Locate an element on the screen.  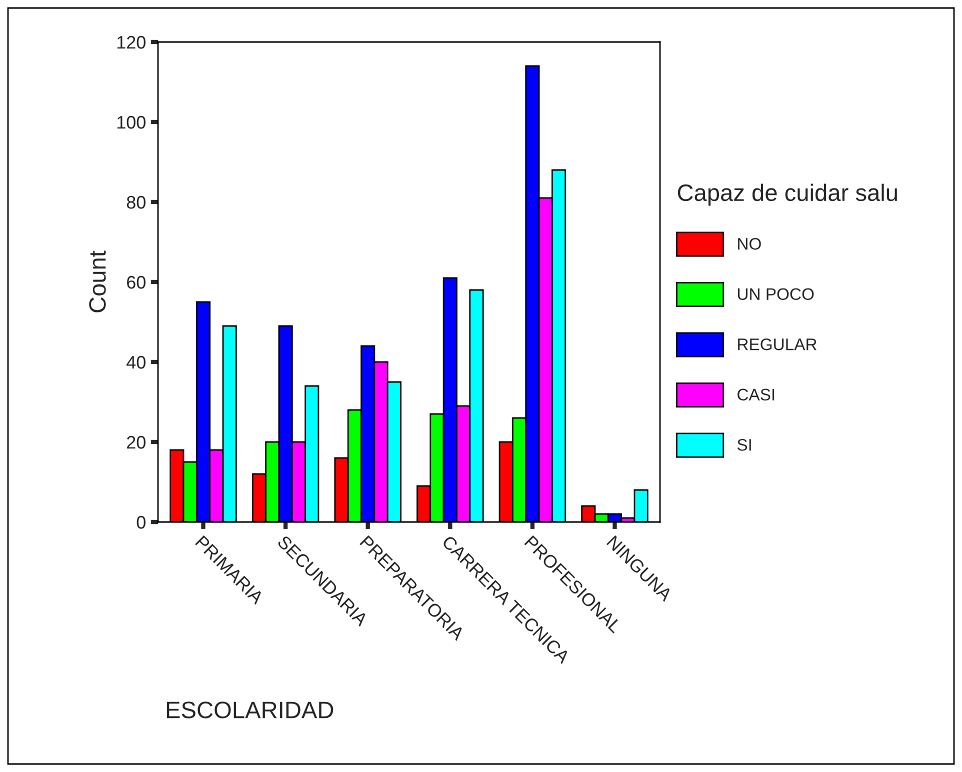
y-tick-label: 0 is located at coordinates (141, 522).